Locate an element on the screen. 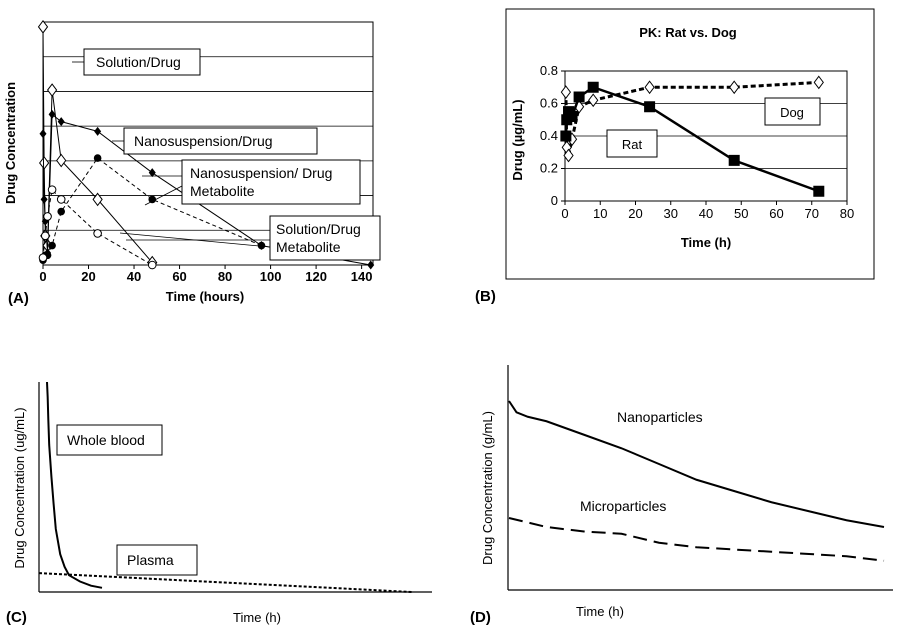 The height and width of the screenshot is (626, 902). y-tick-label: 0.4 is located at coordinates (549, 135).